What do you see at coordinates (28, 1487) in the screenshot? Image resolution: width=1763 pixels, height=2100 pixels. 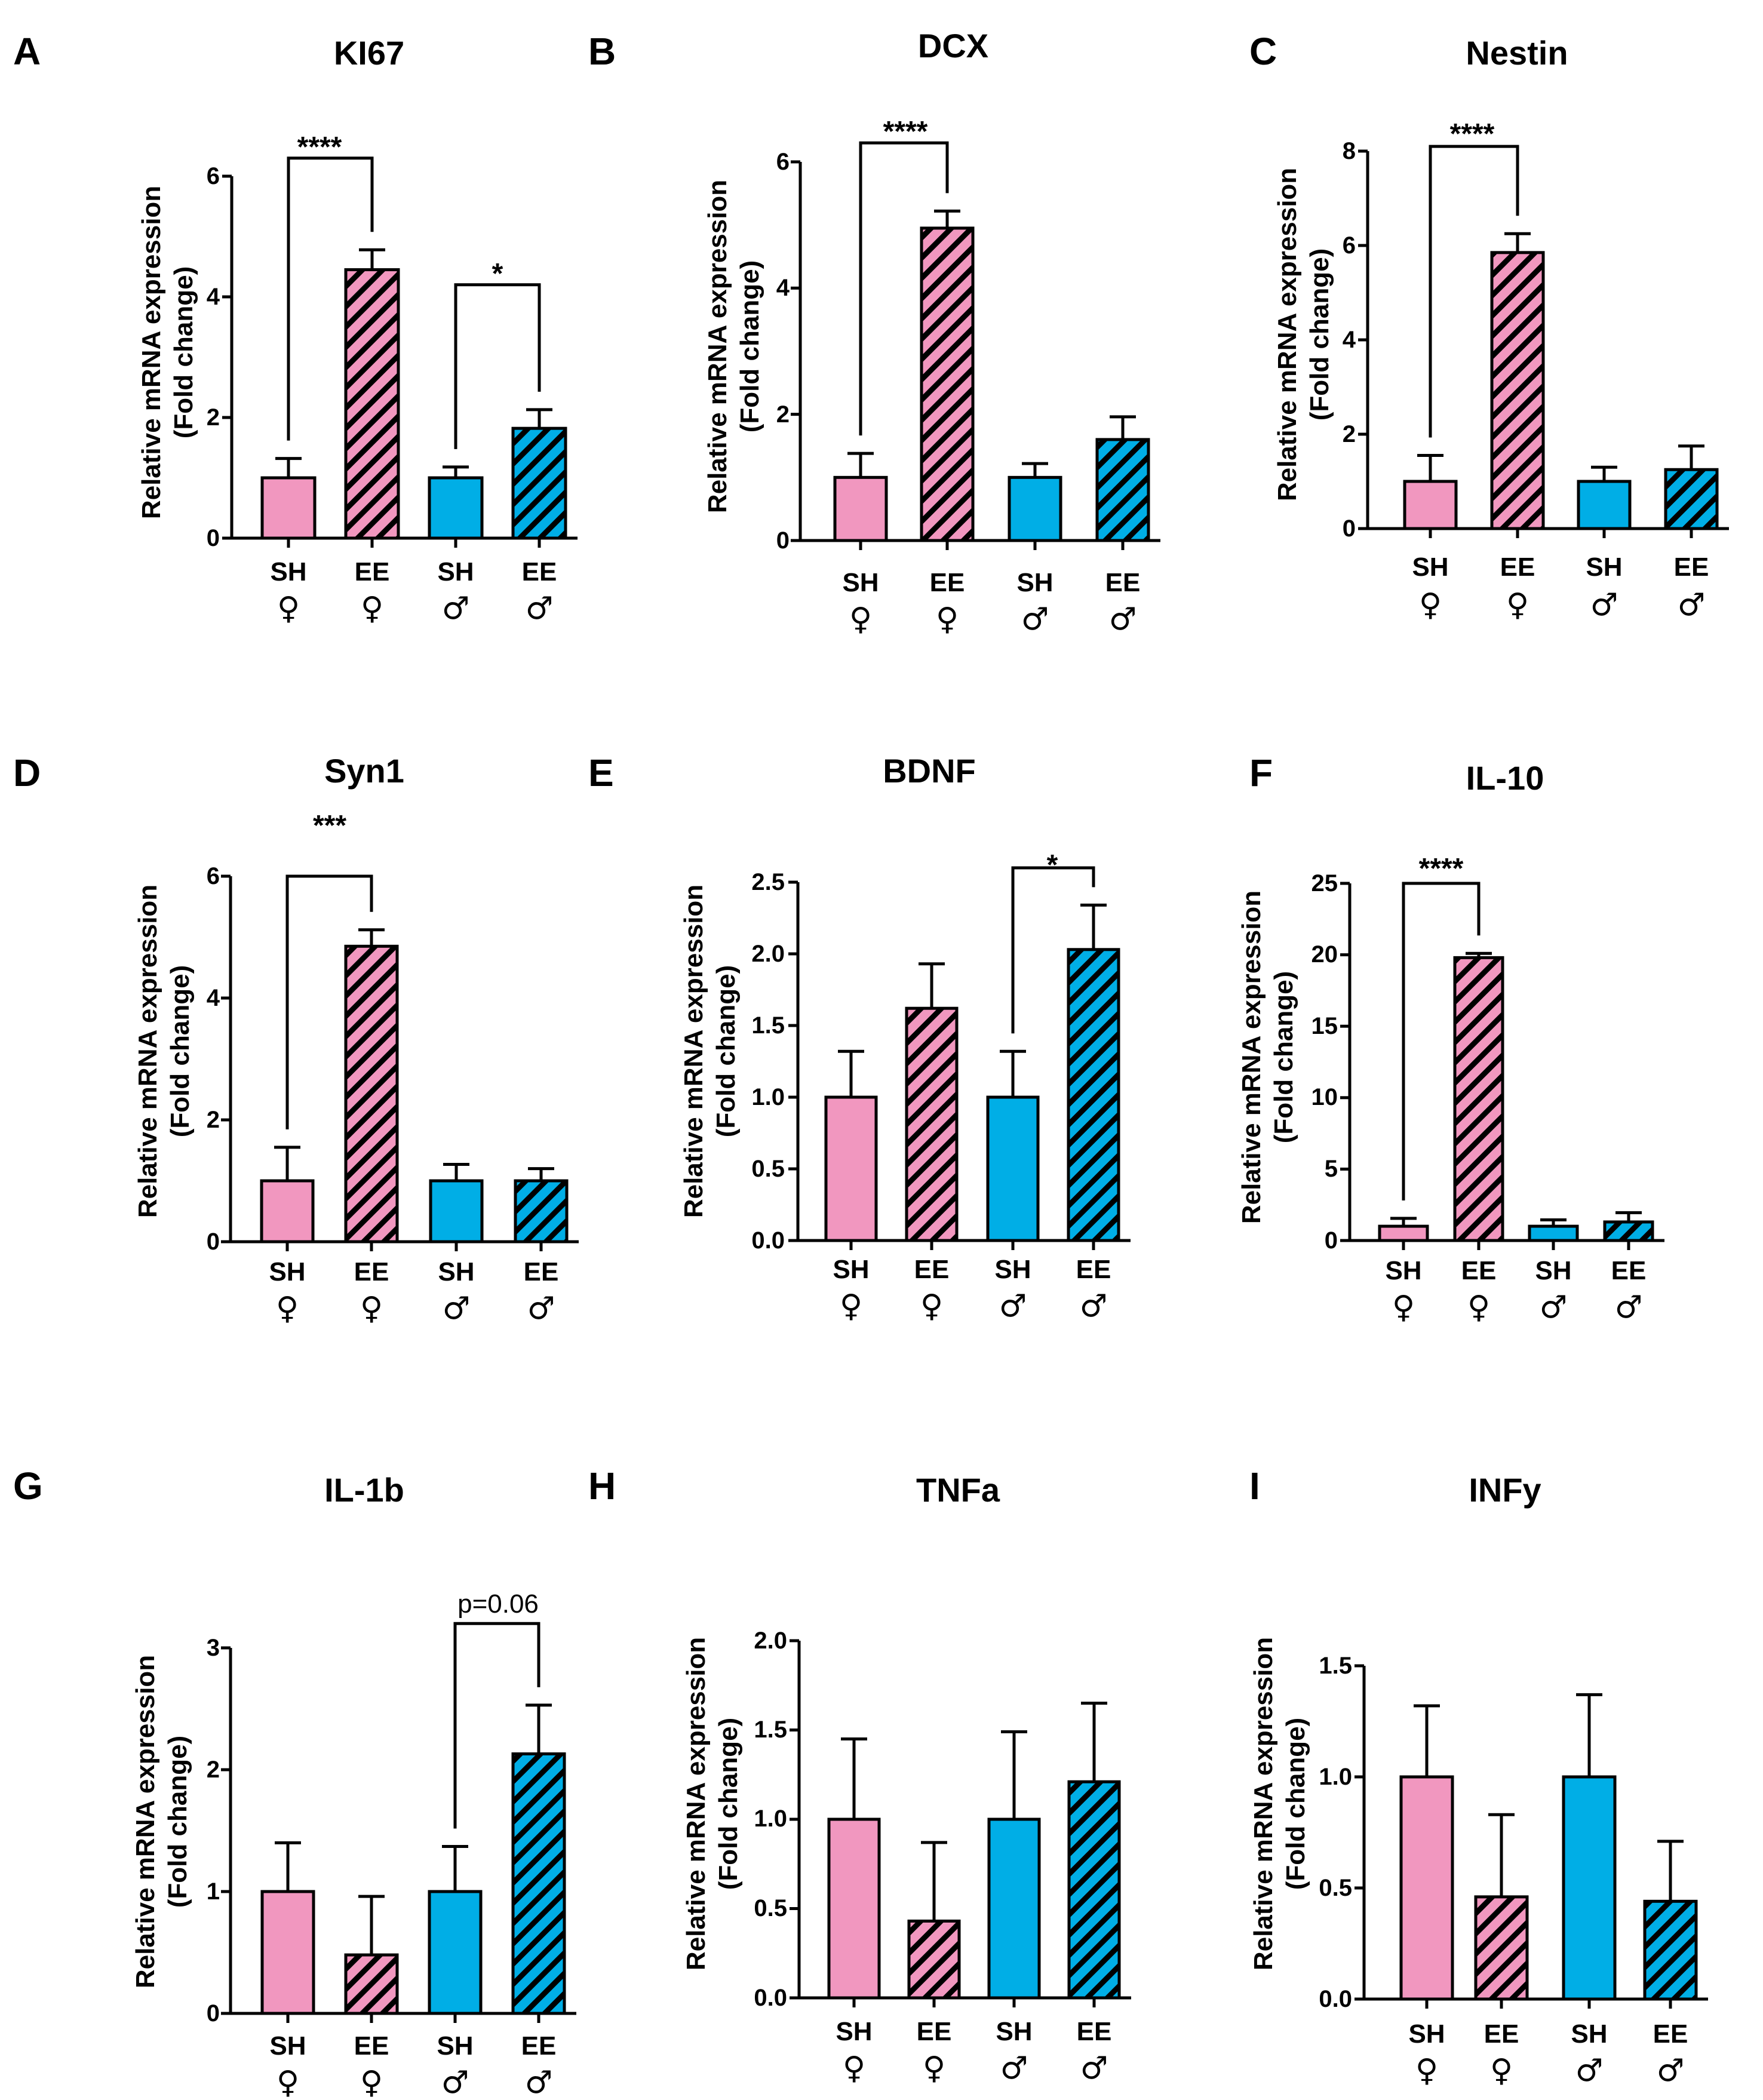 I see `panel-letter: G` at bounding box center [28, 1487].